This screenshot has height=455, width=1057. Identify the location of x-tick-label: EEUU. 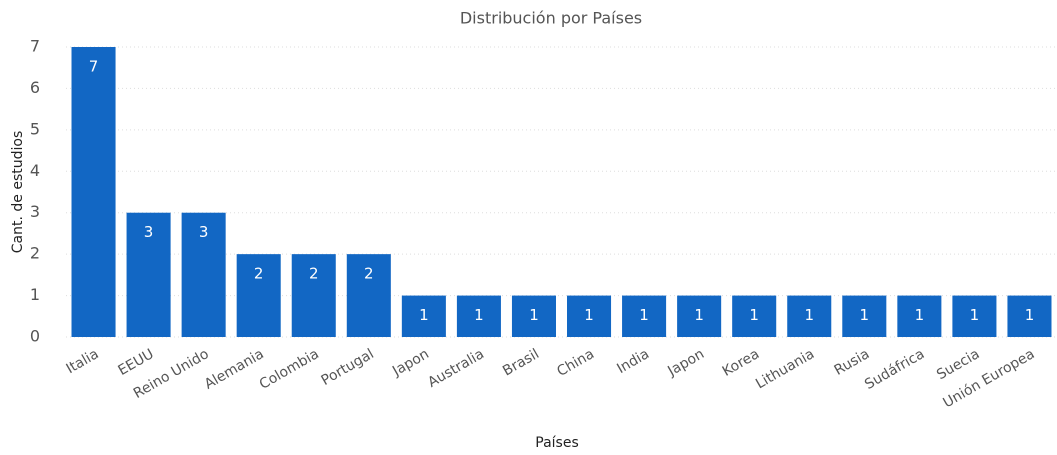
(136, 362).